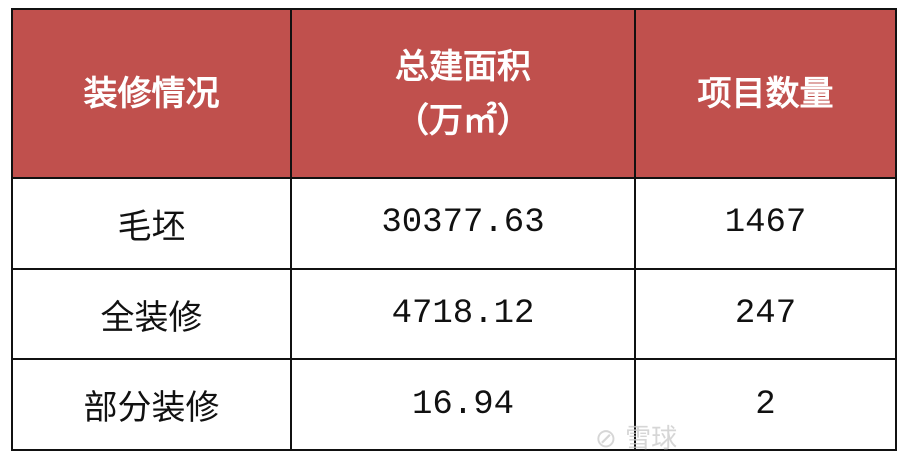 This screenshot has width=900, height=458. I want to click on watermark: ⊘ 雪球, so click(636, 439).